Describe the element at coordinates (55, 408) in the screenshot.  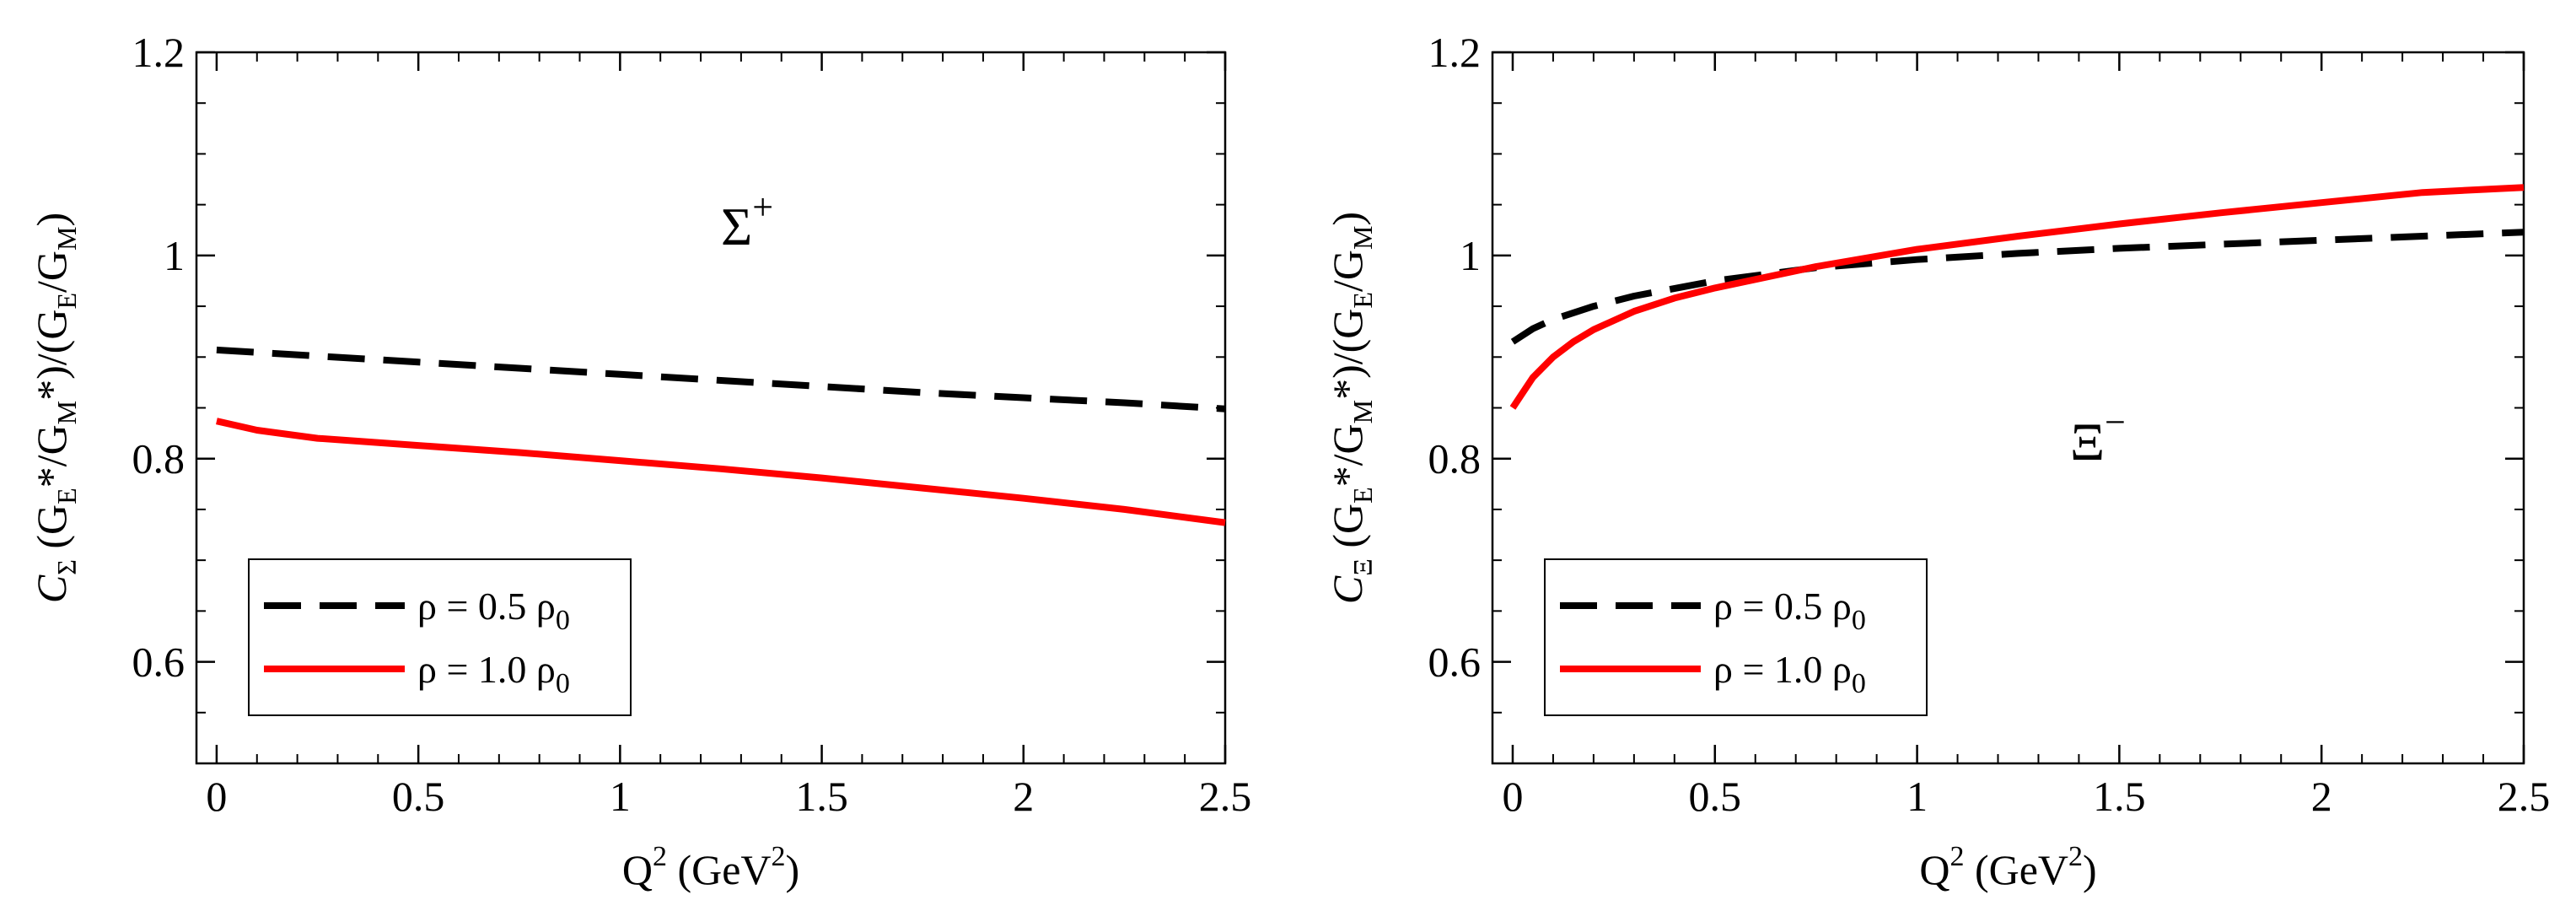
I see `y-axis-title: CΣ (GE*/GM*)/(GE/GM)` at that location.